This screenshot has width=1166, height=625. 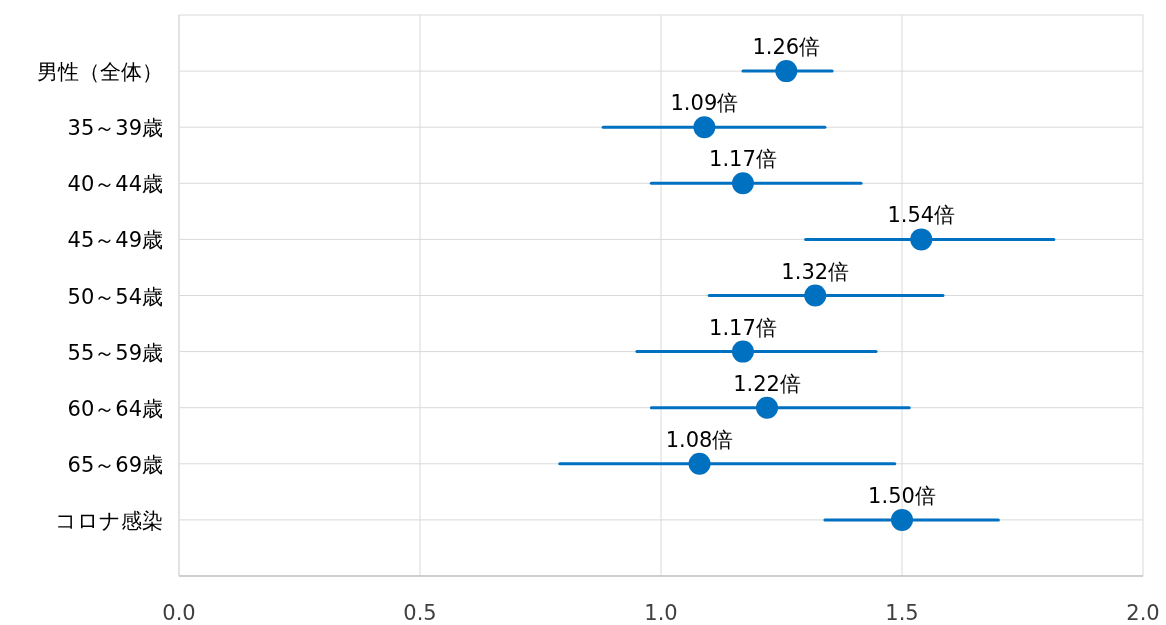 What do you see at coordinates (1143, 613) in the screenshot?
I see `x-tick-label: 2.0` at bounding box center [1143, 613].